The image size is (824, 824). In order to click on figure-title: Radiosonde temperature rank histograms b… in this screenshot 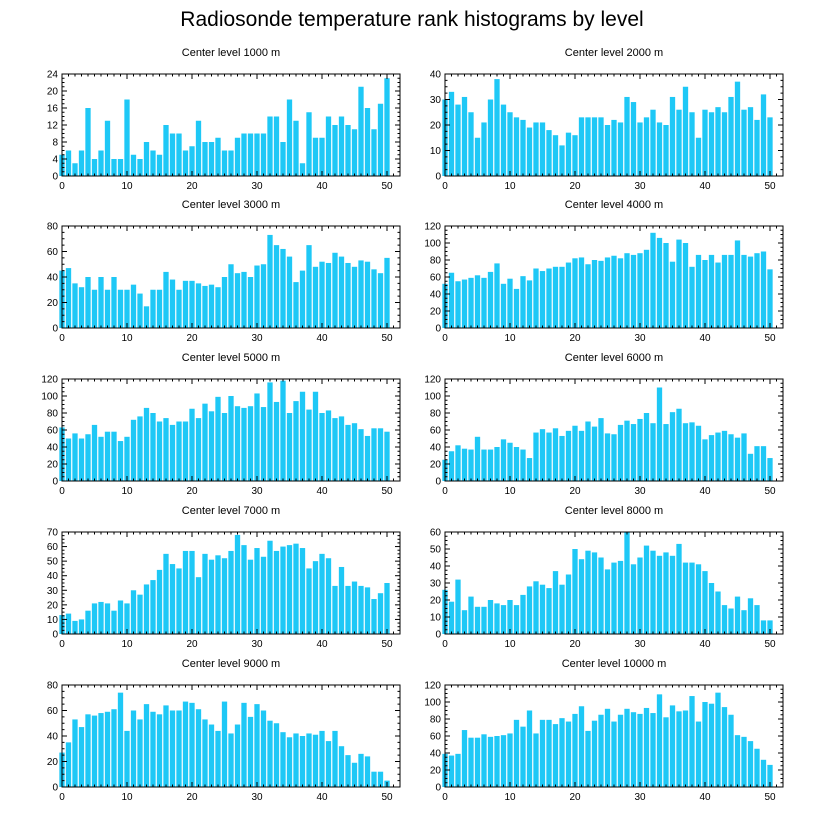, I will do `click(412, 19)`.